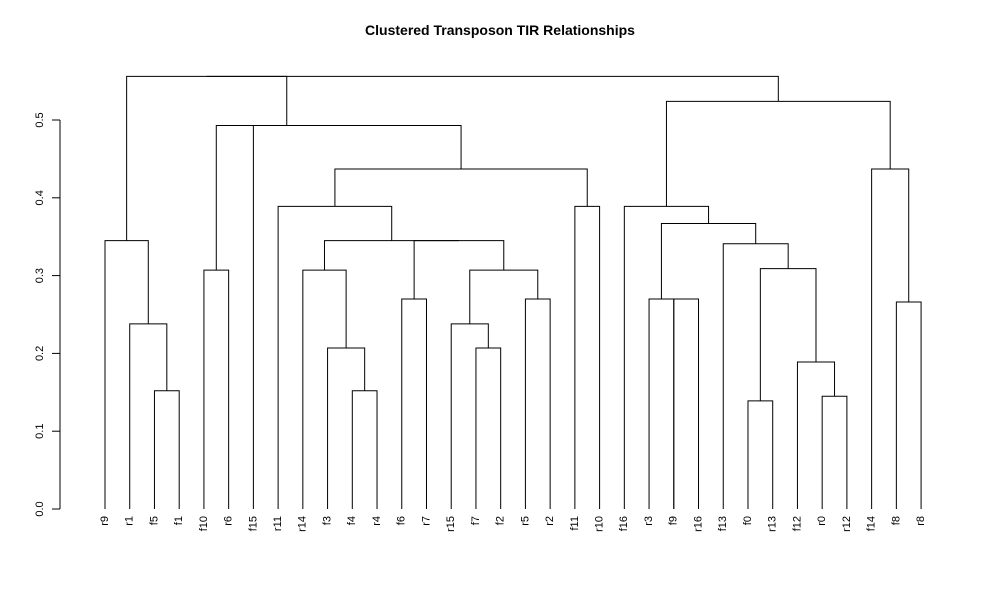  I want to click on y-tick-label: 0.2, so click(40, 353).